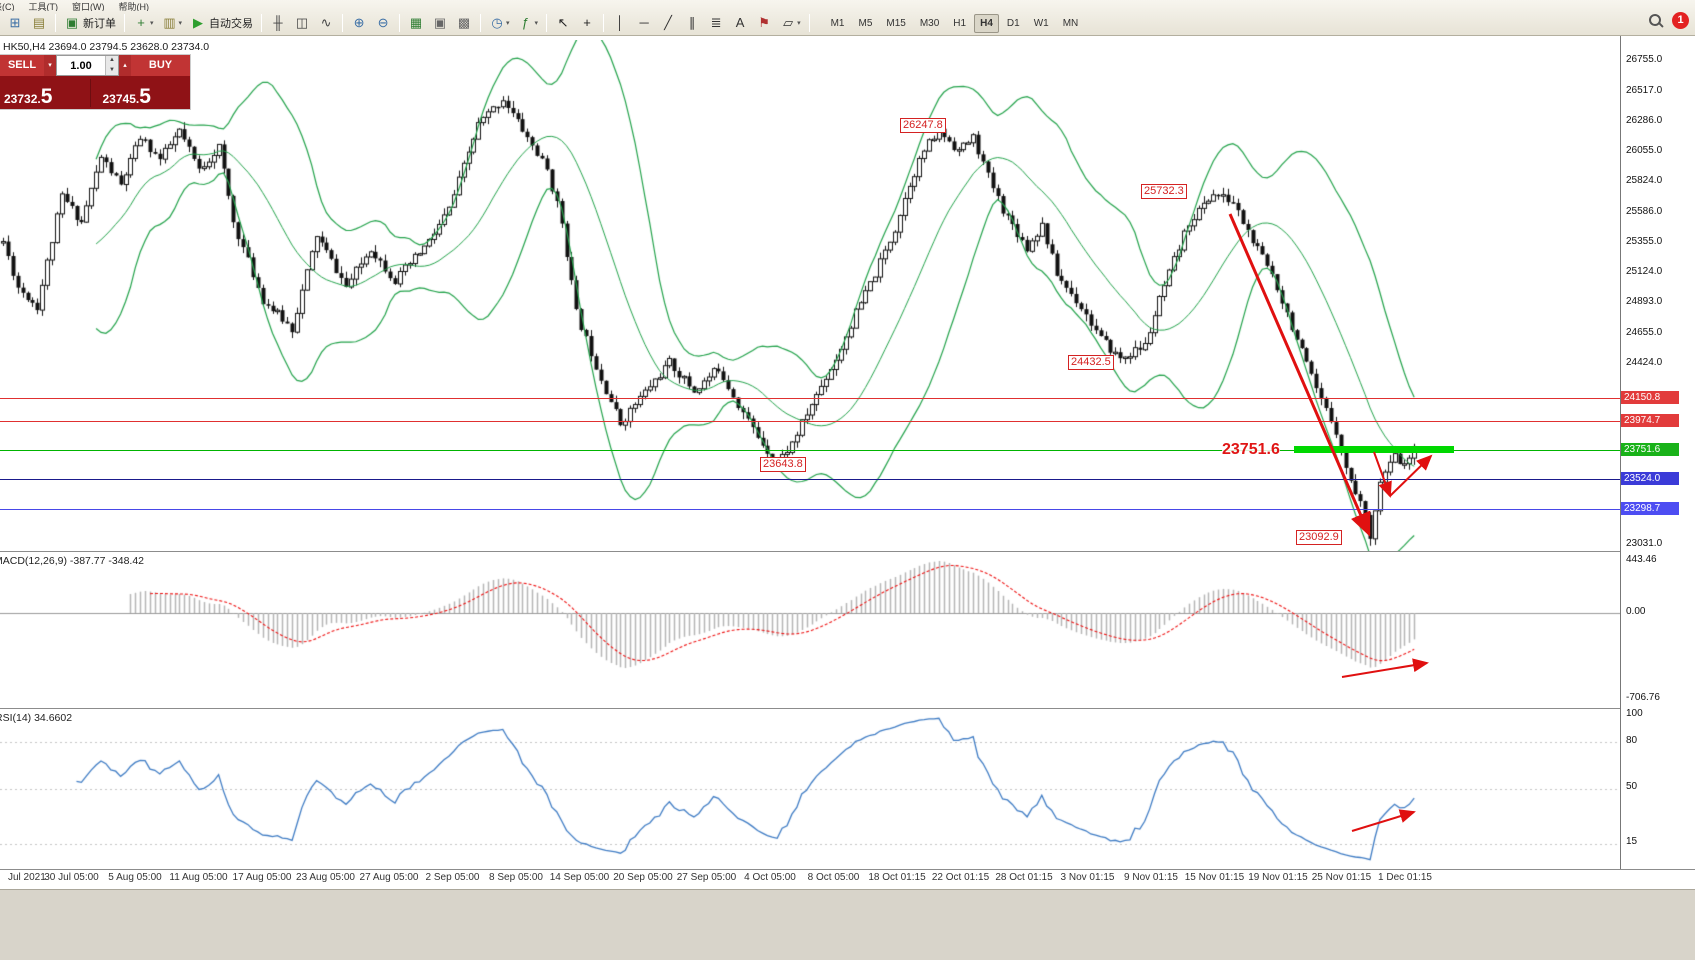  I want to click on rsi-label: RSI(14) 34.6602, so click(36, 718).